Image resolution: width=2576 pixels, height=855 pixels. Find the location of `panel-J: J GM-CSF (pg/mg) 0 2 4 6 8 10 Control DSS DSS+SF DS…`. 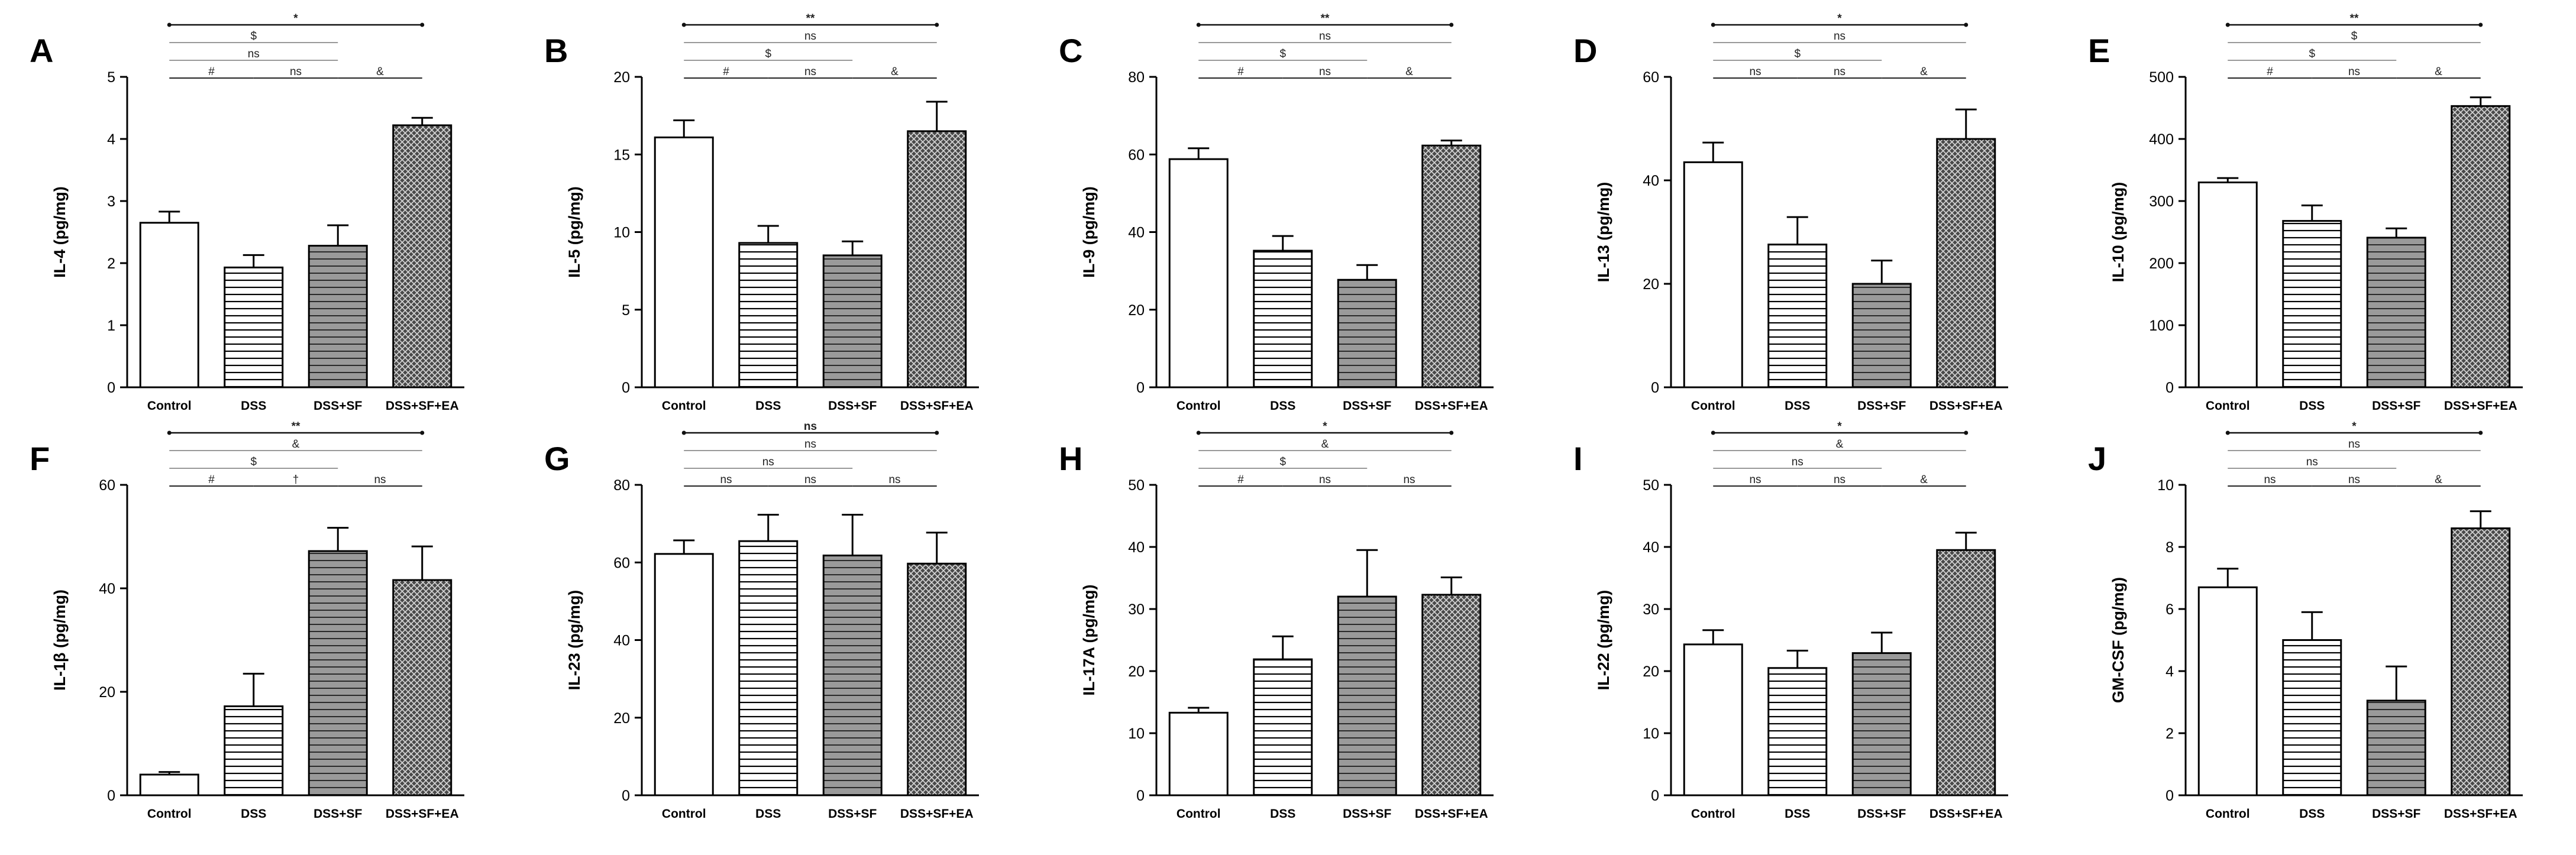

panel-J: J GM-CSF (pg/mg) 0 2 4 6 8 10 Control DSS DSS+SF DS… is located at coordinates (2305, 620).